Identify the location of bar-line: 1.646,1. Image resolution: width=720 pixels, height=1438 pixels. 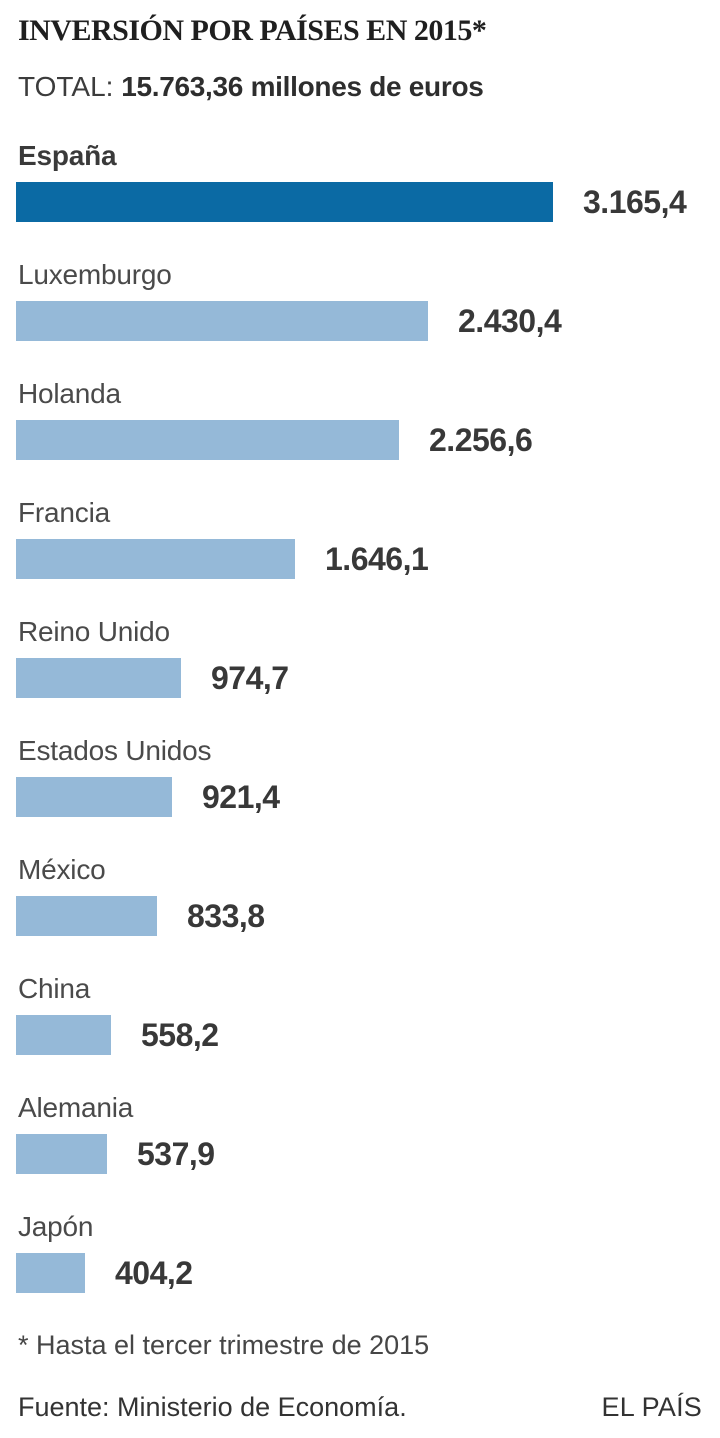
(360, 559).